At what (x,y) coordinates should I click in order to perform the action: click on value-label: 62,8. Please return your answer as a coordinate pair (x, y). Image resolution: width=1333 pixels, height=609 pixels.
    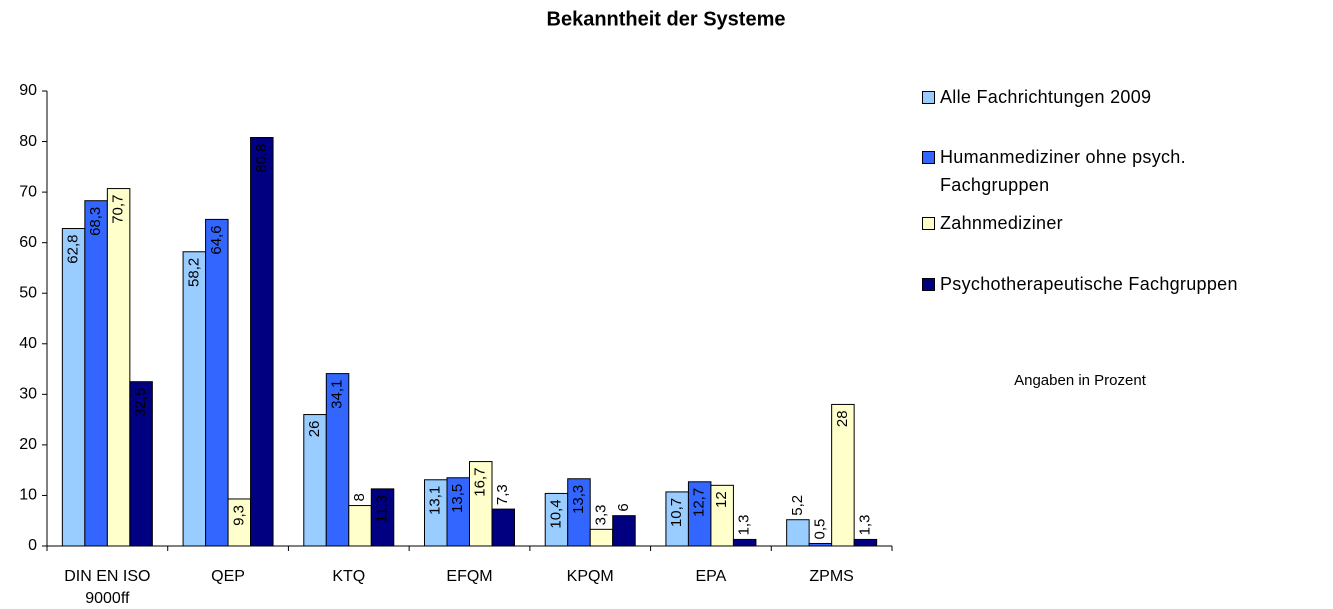
    Looking at the image, I should click on (73, 249).